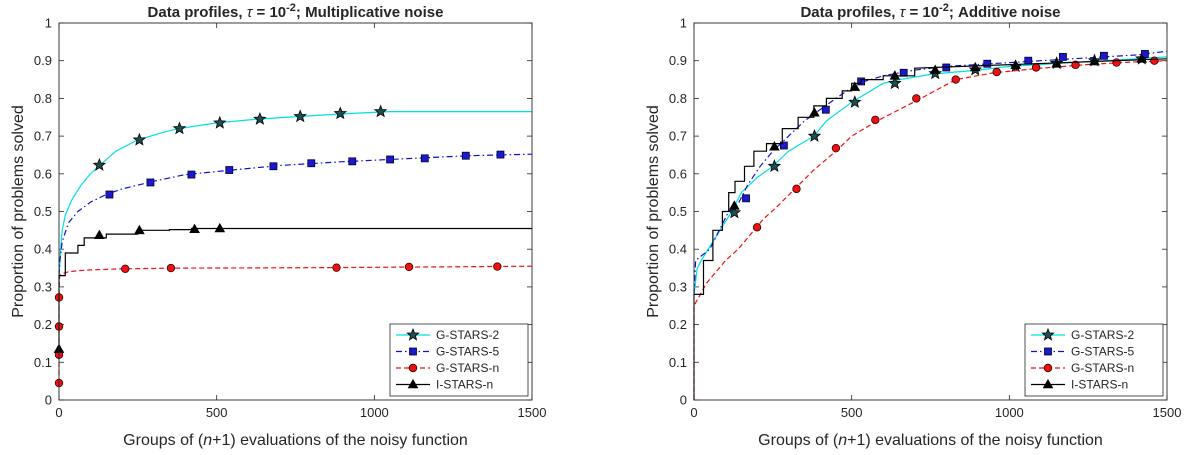 The height and width of the screenshot is (455, 1193). Describe the element at coordinates (43, 136) in the screenshot. I see `y-tick-label: 0.7` at that location.